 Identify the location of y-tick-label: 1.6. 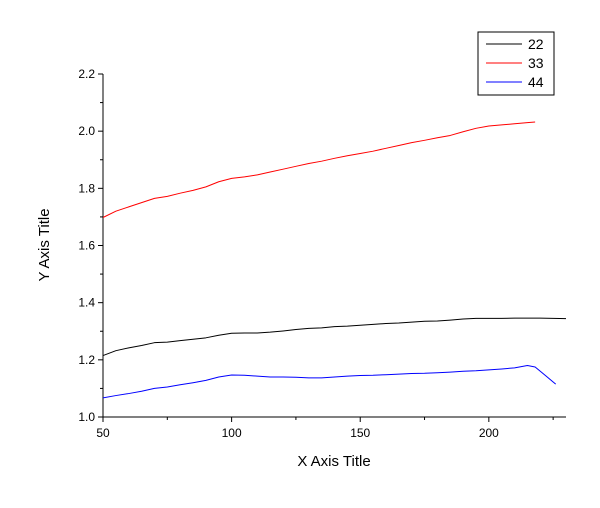
(86, 246).